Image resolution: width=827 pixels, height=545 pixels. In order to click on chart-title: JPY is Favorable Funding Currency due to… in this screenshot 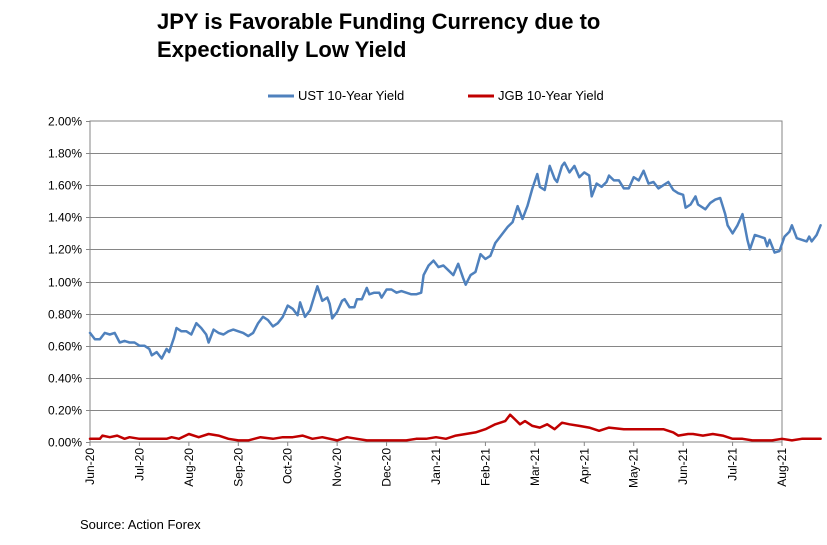, I will do `click(457, 36)`.